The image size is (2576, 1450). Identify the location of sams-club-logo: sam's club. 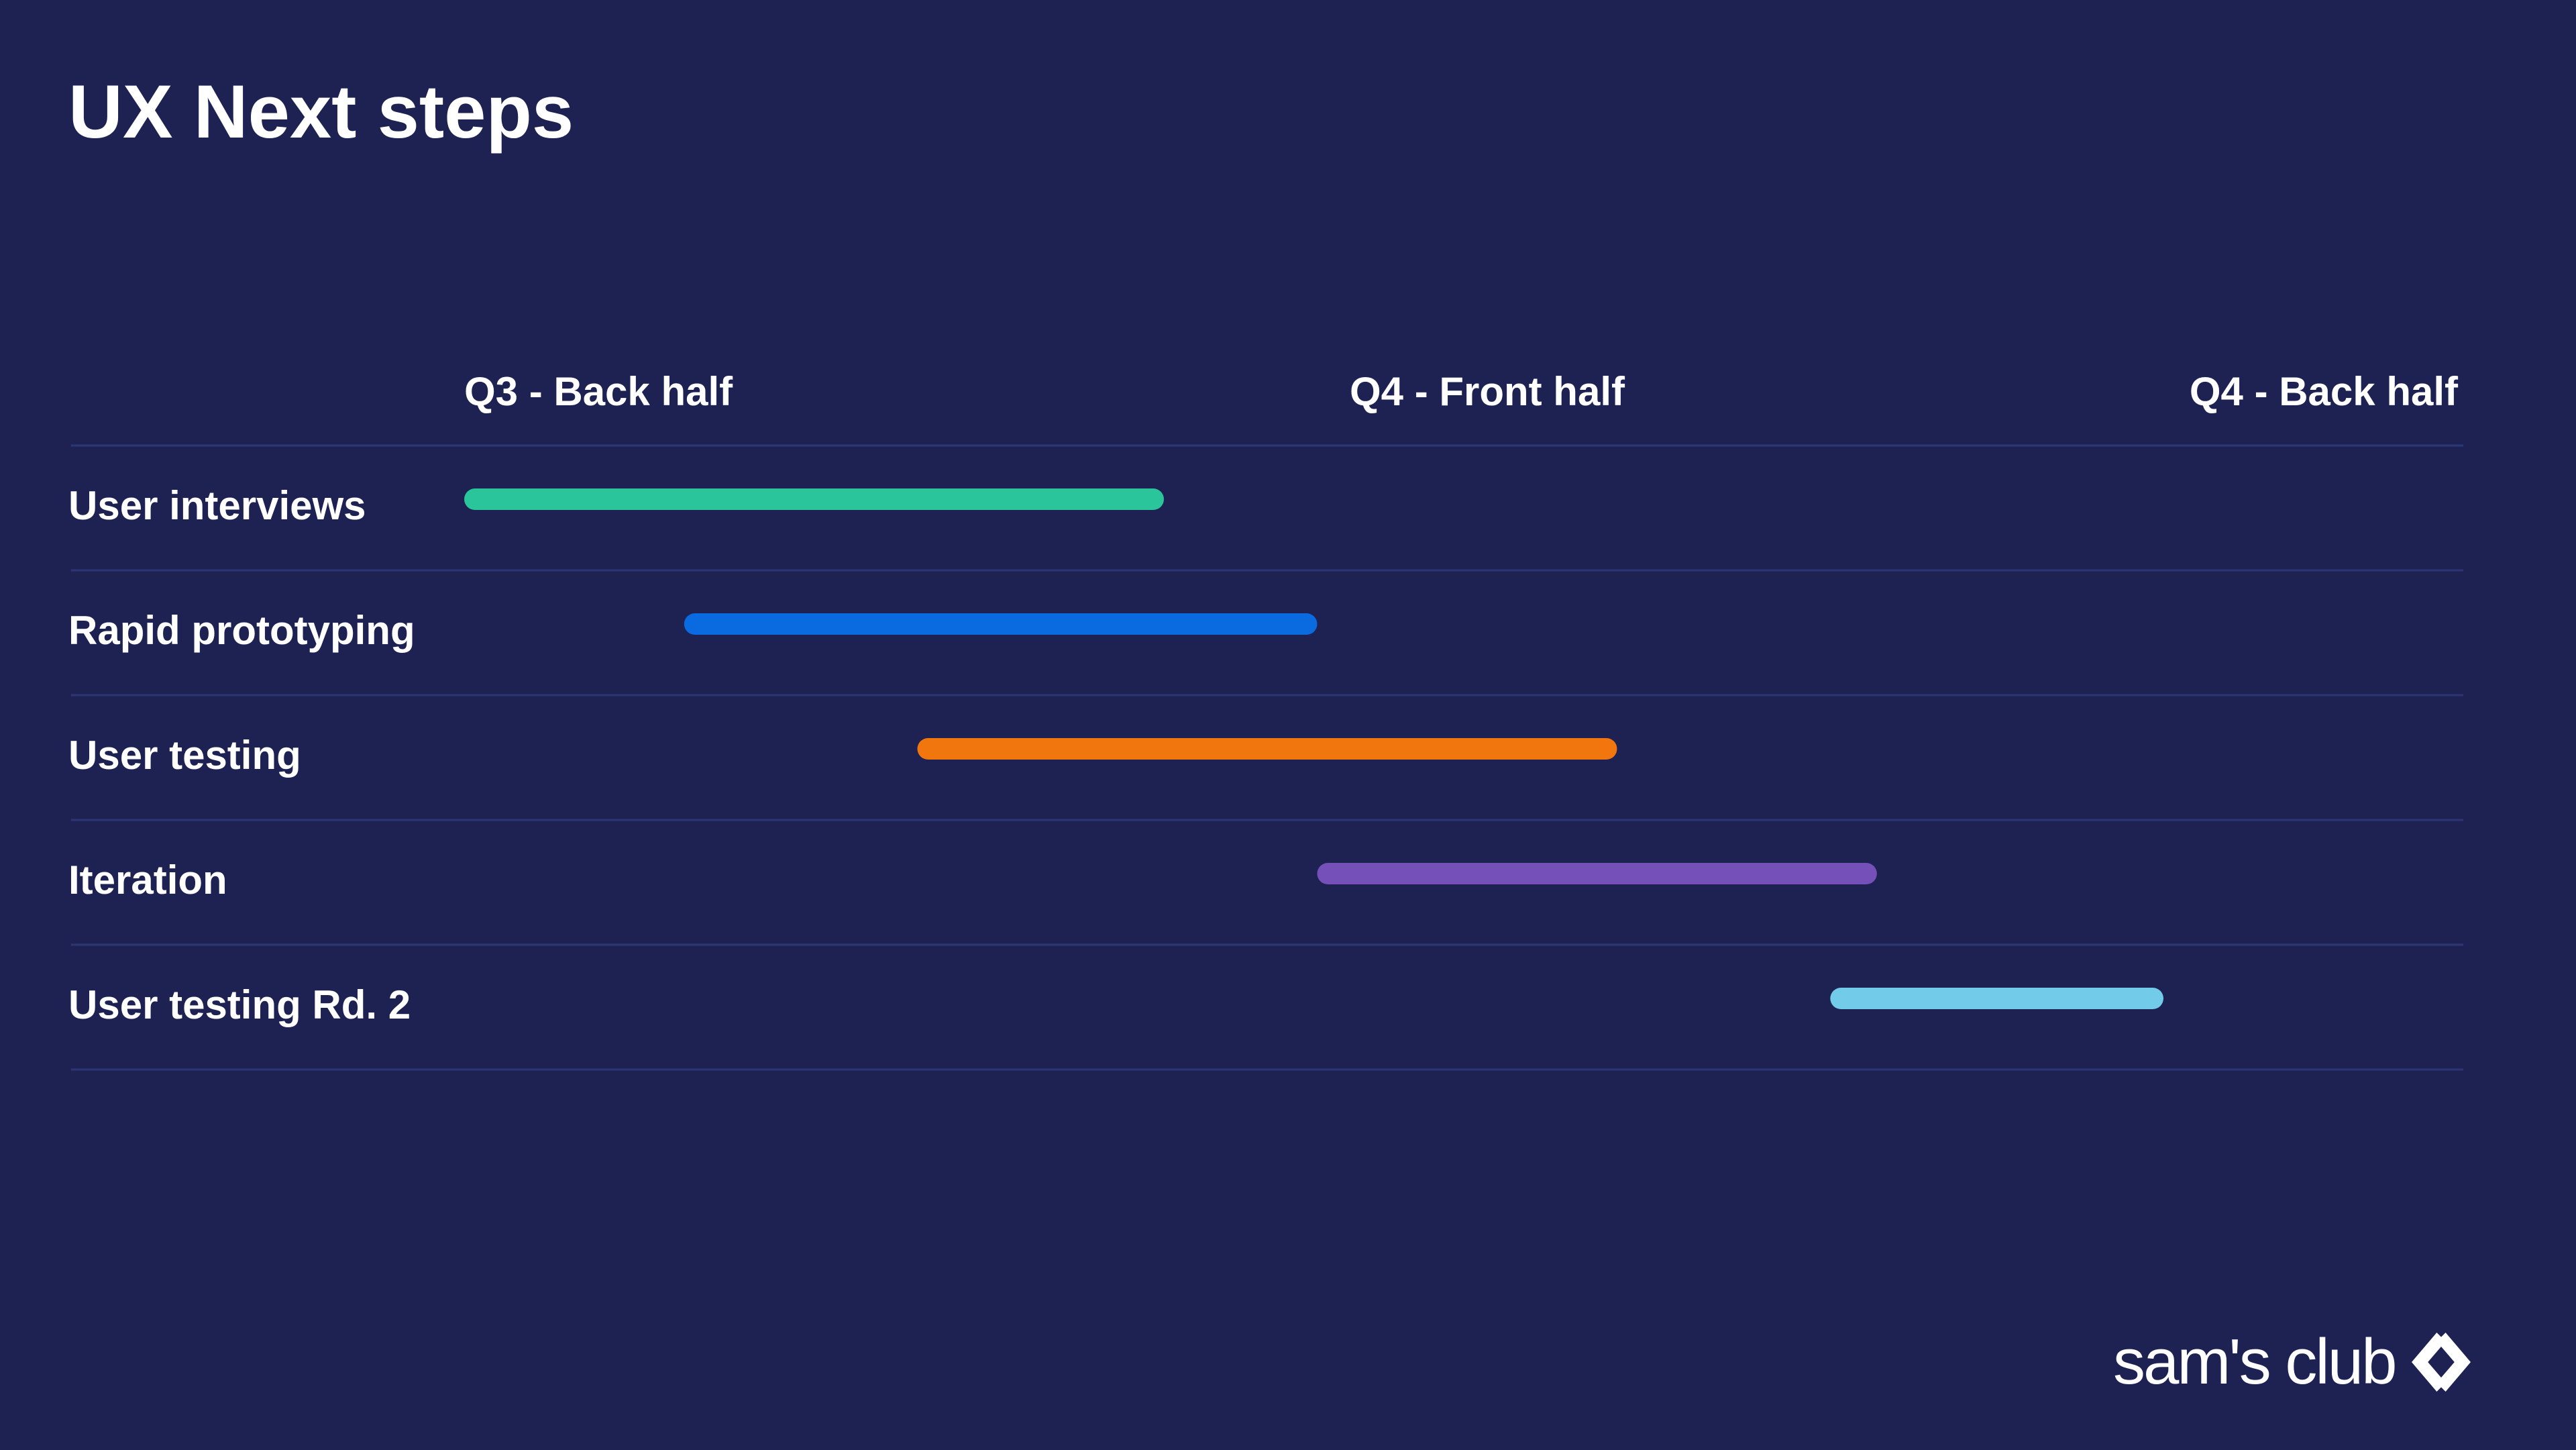
(2295, 1362).